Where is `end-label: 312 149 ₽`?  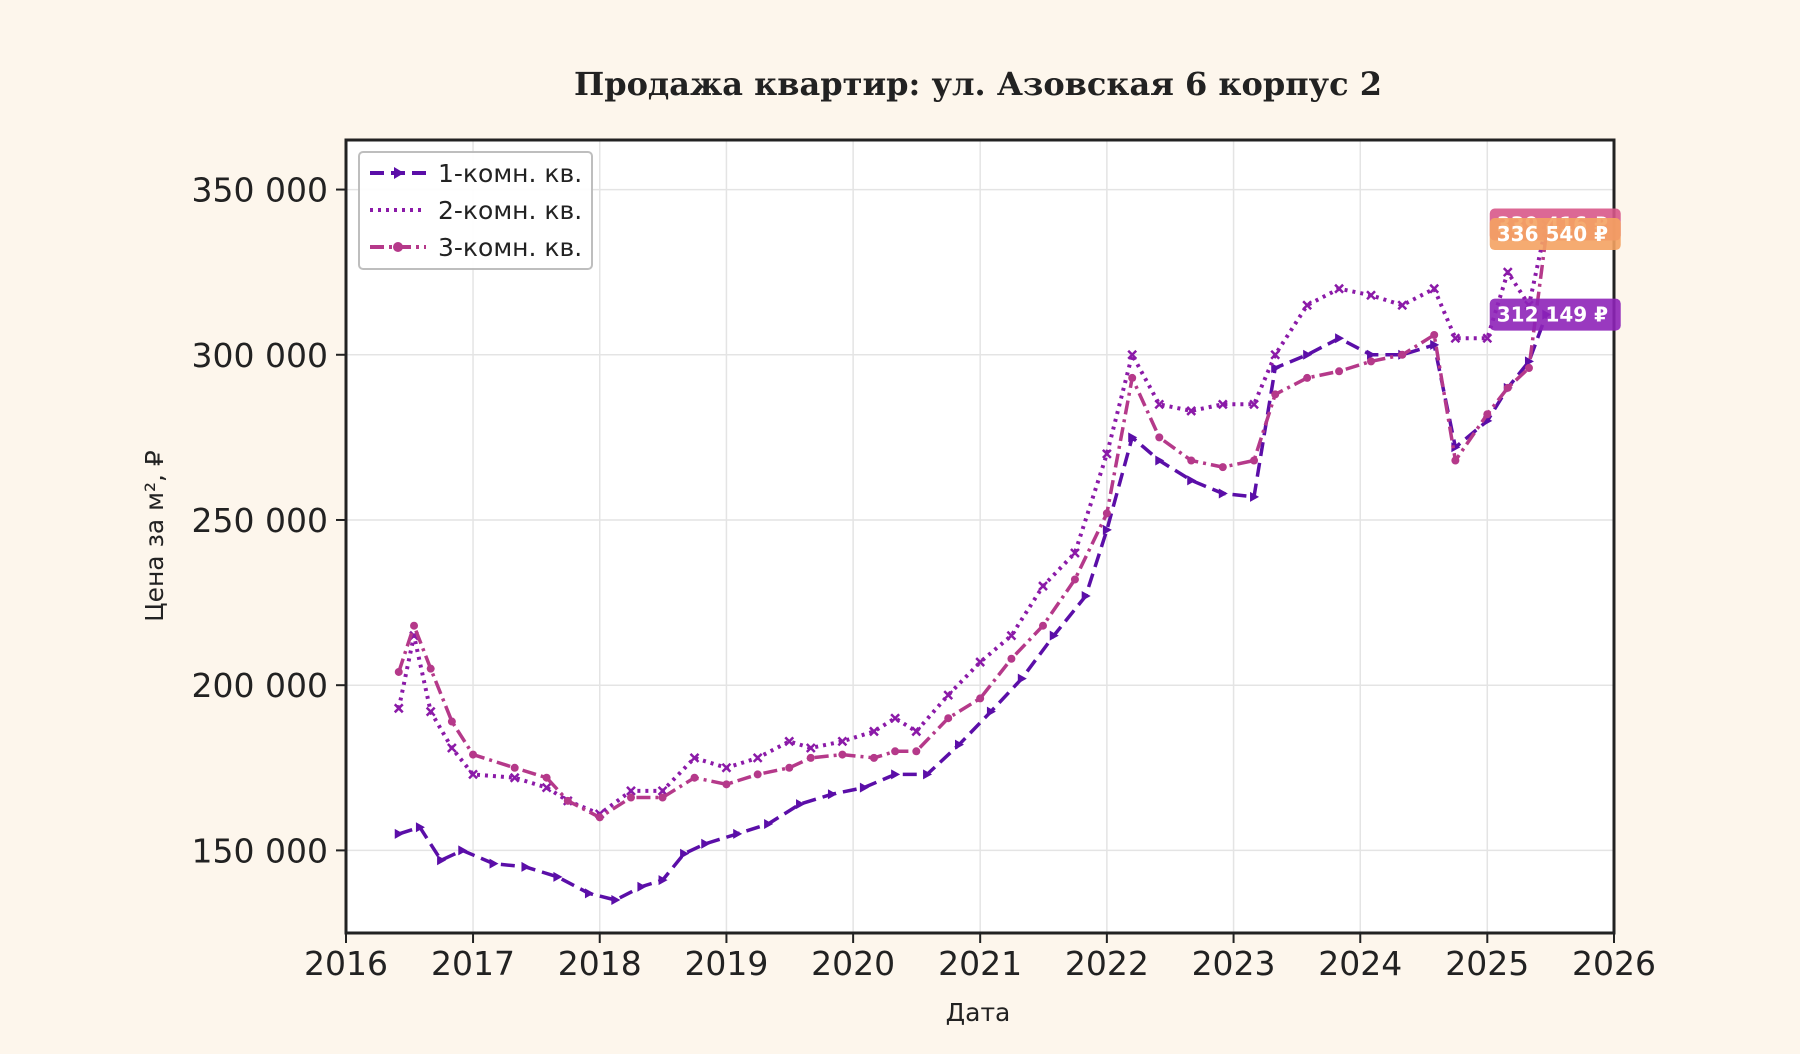 end-label: 312 149 ₽ is located at coordinates (1555, 314).